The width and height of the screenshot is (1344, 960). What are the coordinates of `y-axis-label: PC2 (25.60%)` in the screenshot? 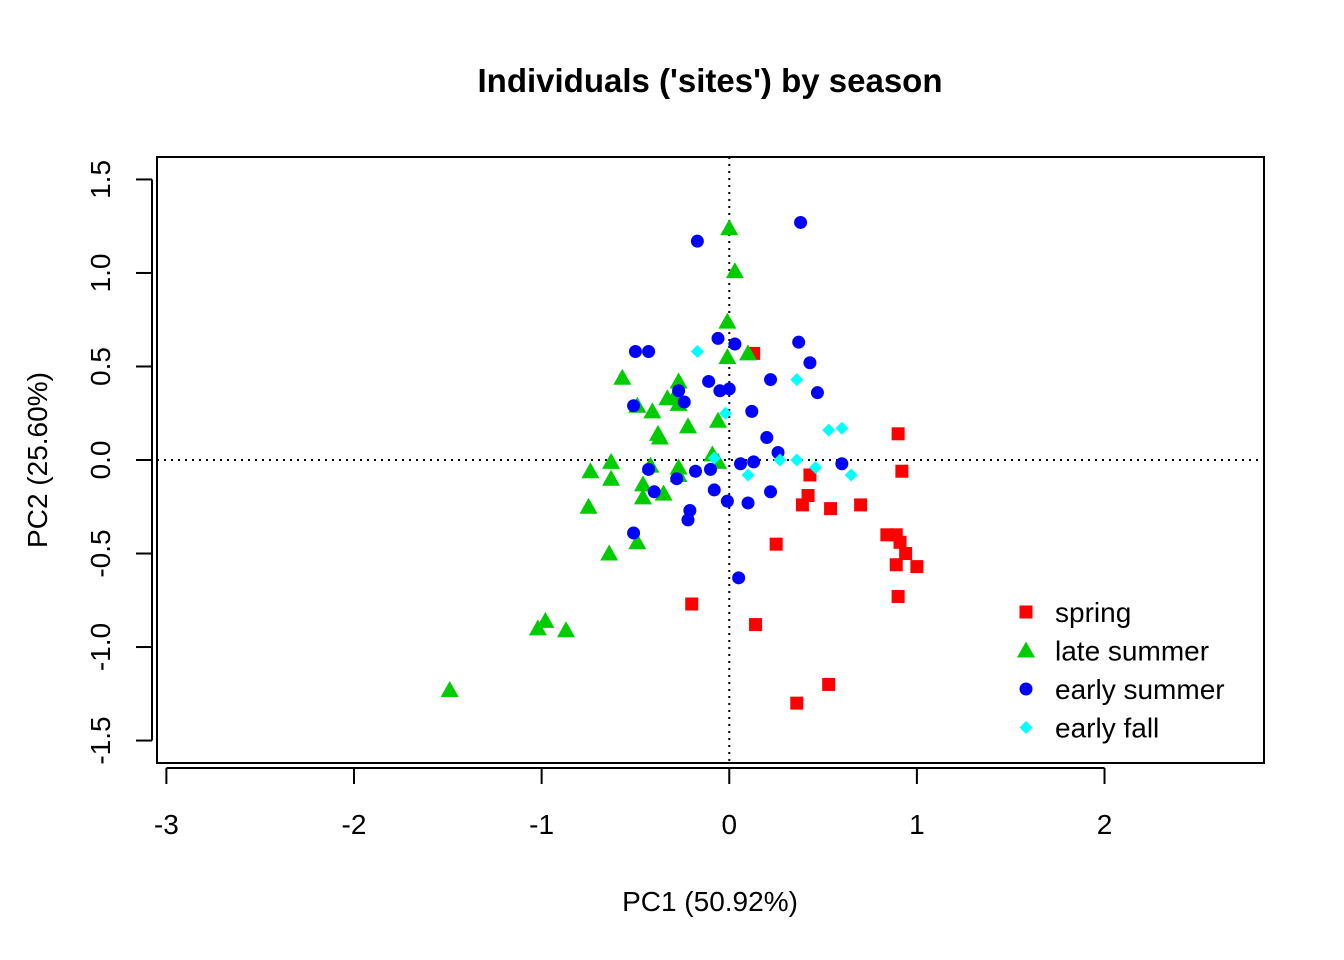 It's located at (37, 460).